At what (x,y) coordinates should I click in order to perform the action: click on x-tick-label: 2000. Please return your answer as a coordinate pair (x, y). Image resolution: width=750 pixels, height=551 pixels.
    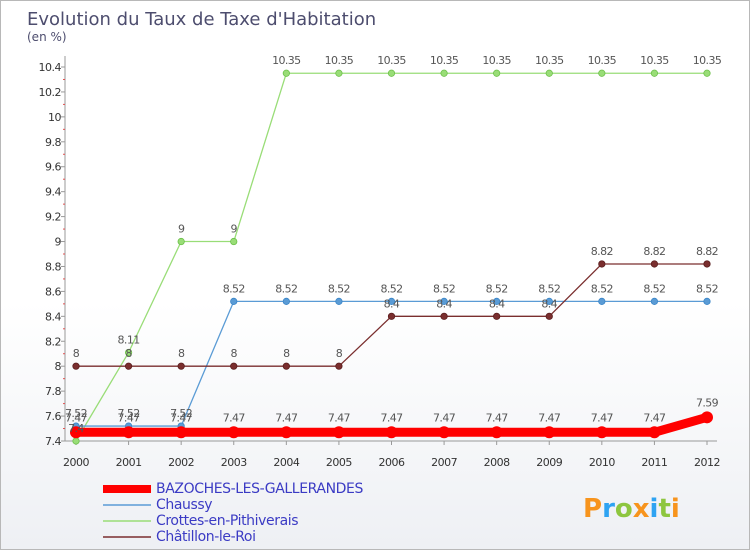
    Looking at the image, I should click on (76, 462).